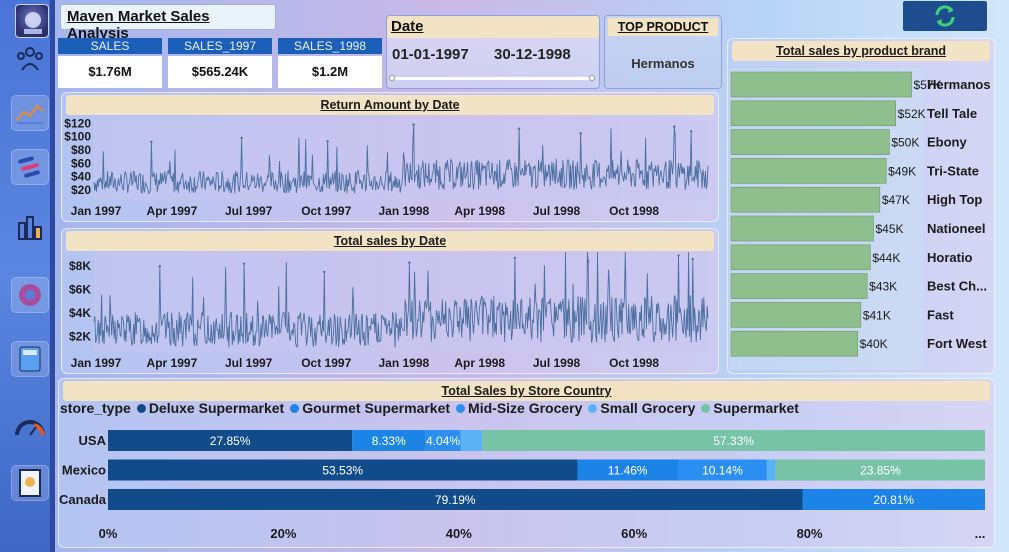 Image resolution: width=1009 pixels, height=552 pixels. I want to click on top-product-title: TOP PRODUCT, so click(663, 27).